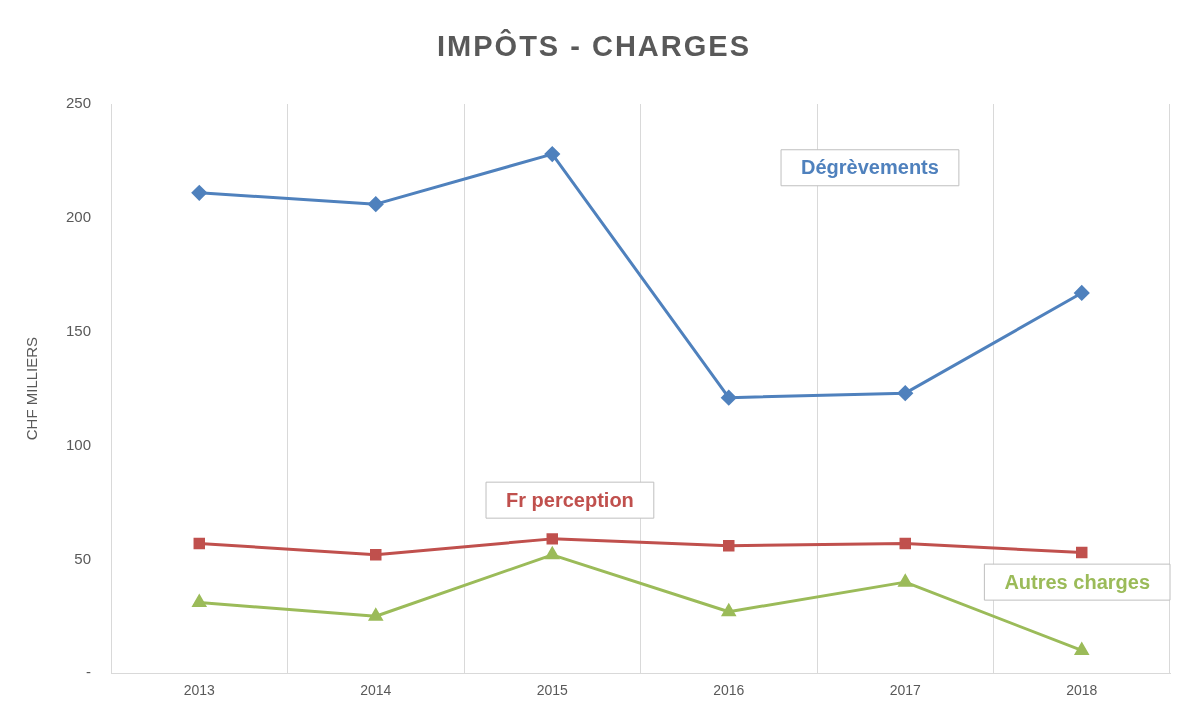 This screenshot has height=716, width=1188. What do you see at coordinates (79, 330) in the screenshot?
I see `y-tick-label: 150` at bounding box center [79, 330].